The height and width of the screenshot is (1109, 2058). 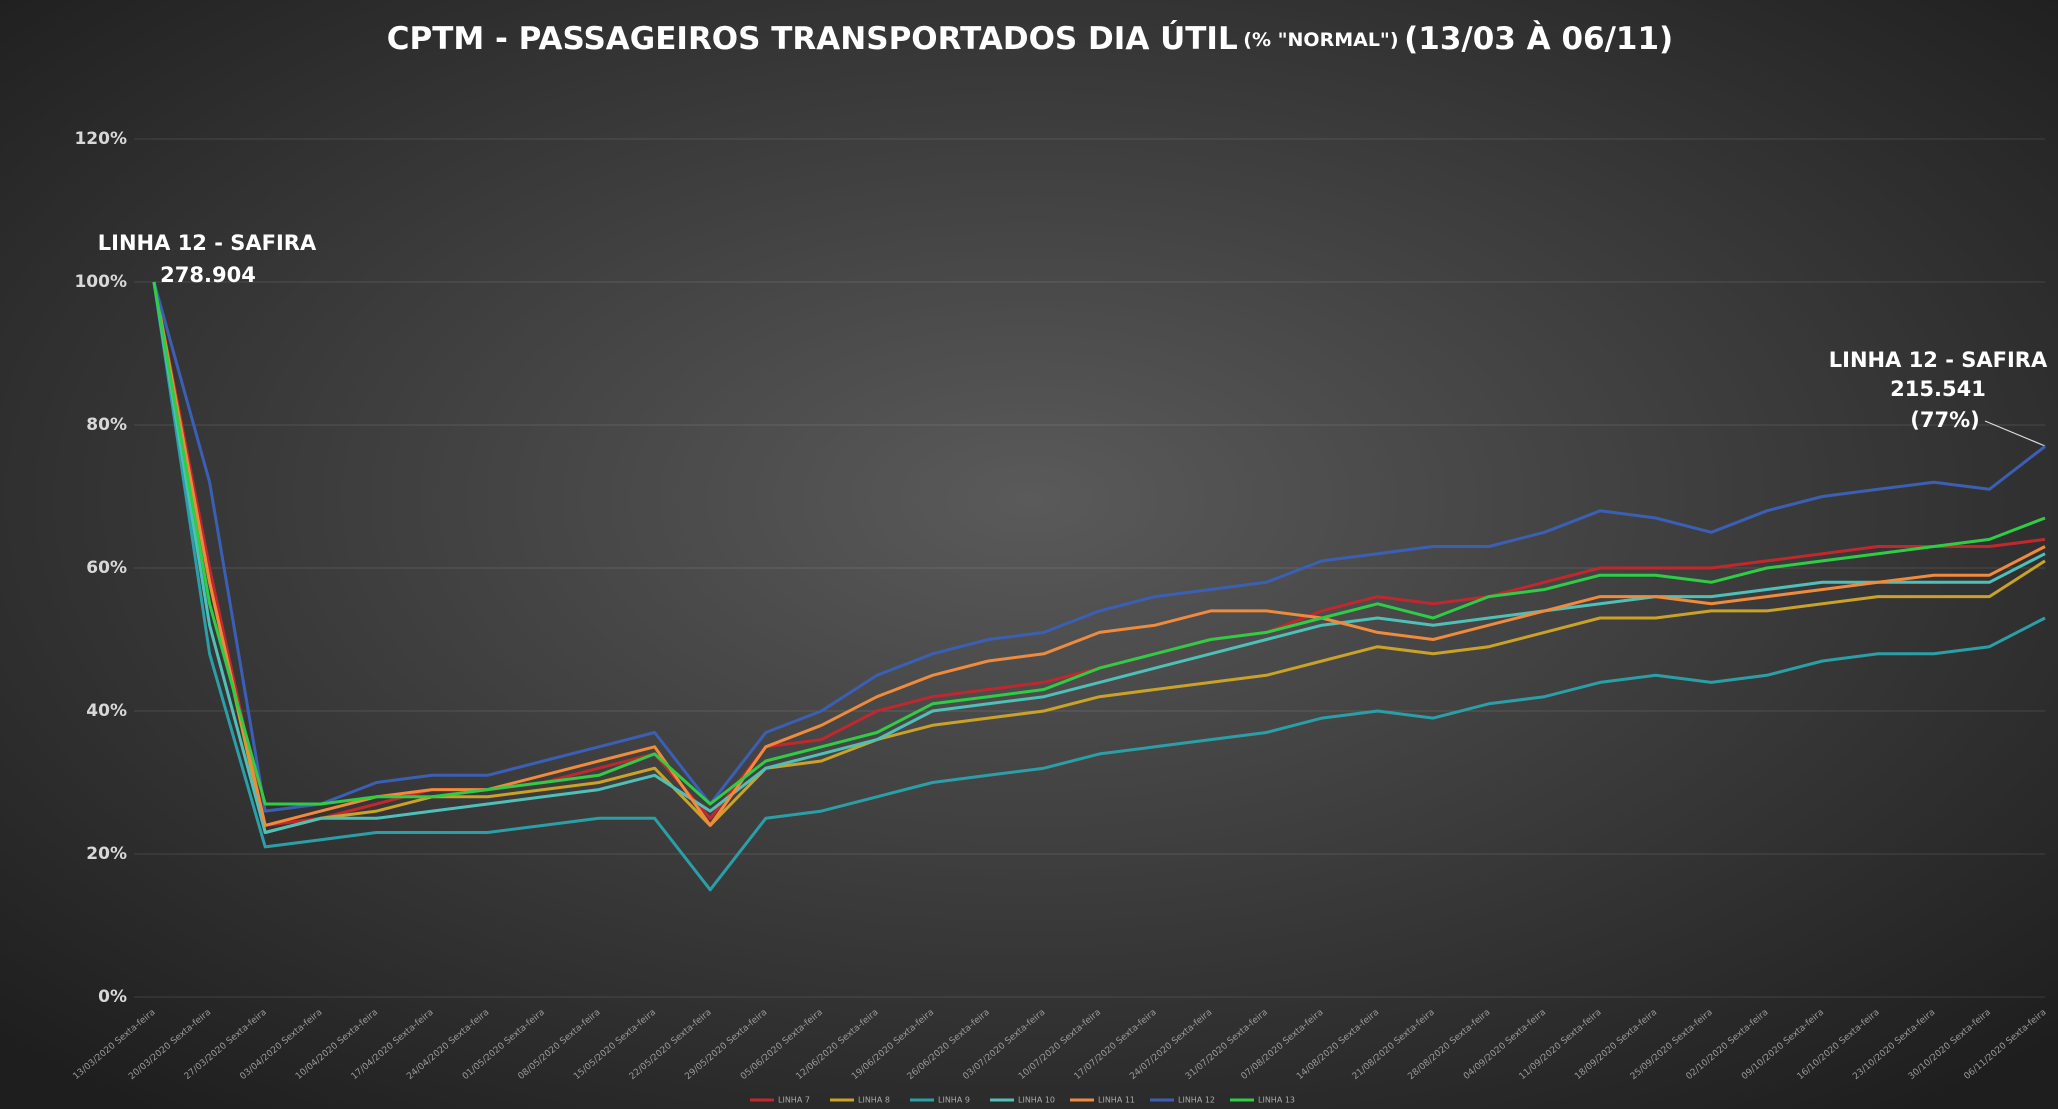 What do you see at coordinates (1938, 389) in the screenshot?
I see `annotation-value: 215.541` at bounding box center [1938, 389].